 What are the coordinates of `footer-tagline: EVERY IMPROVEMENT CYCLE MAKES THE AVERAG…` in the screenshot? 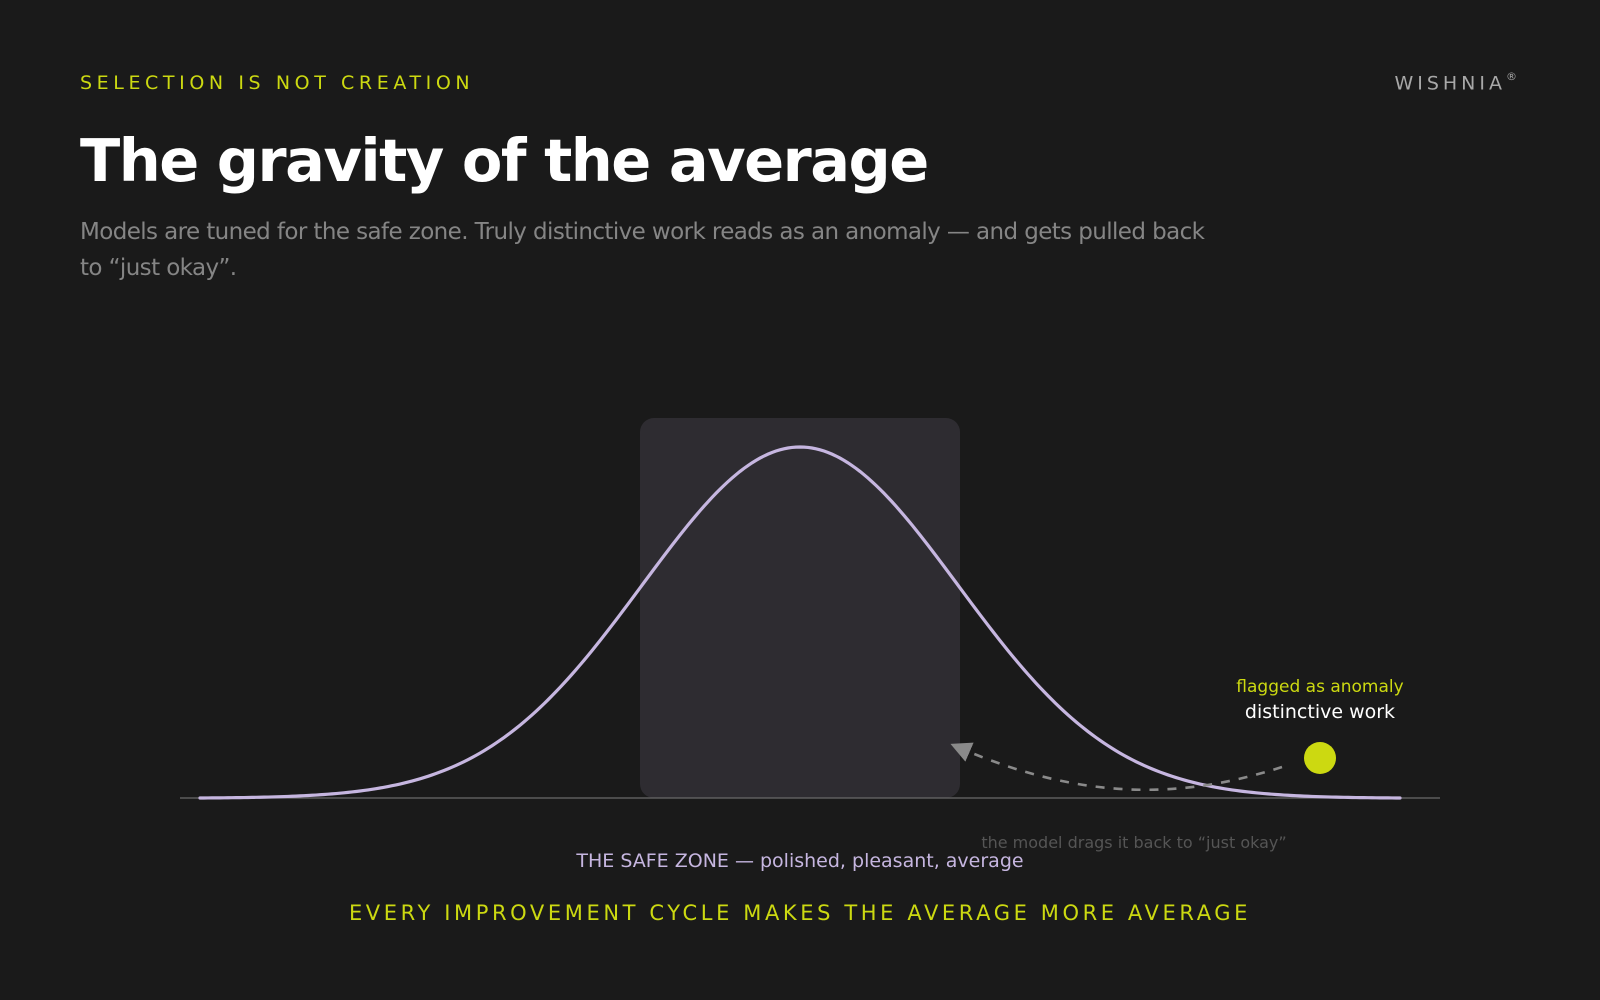 It's located at (800, 913).